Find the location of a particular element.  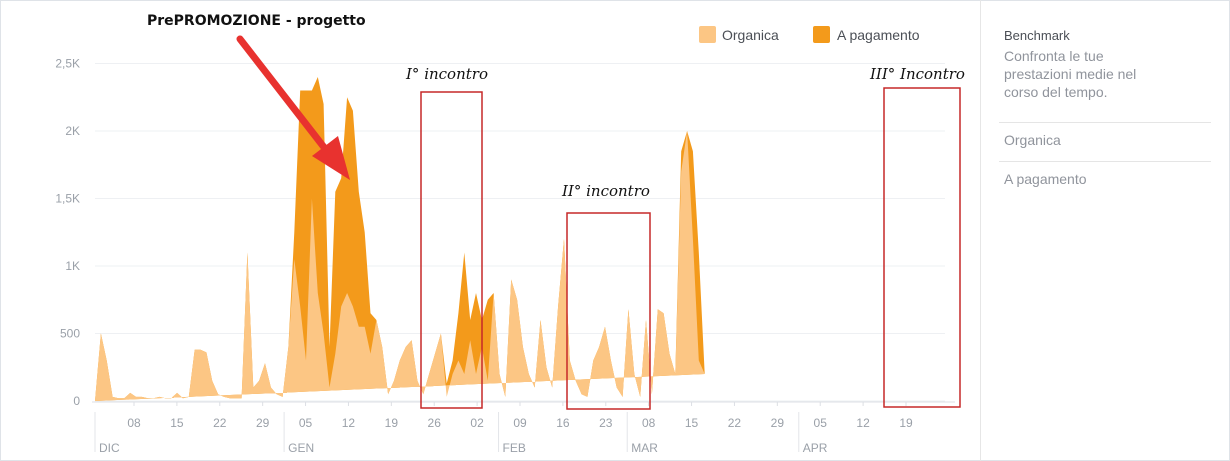

legend: Organica A pagamento is located at coordinates (809, 34).